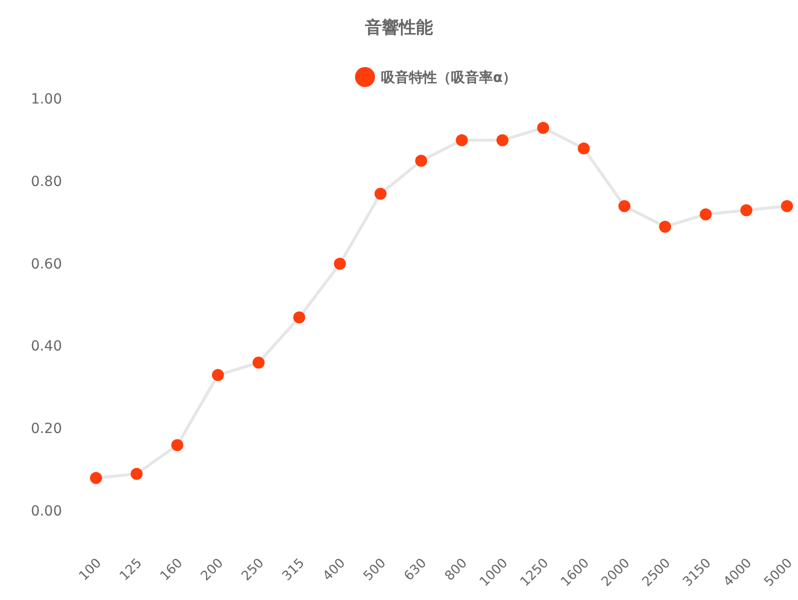 This screenshot has width=798, height=600. What do you see at coordinates (253, 570) in the screenshot?
I see `x-tick-label: 250` at bounding box center [253, 570].